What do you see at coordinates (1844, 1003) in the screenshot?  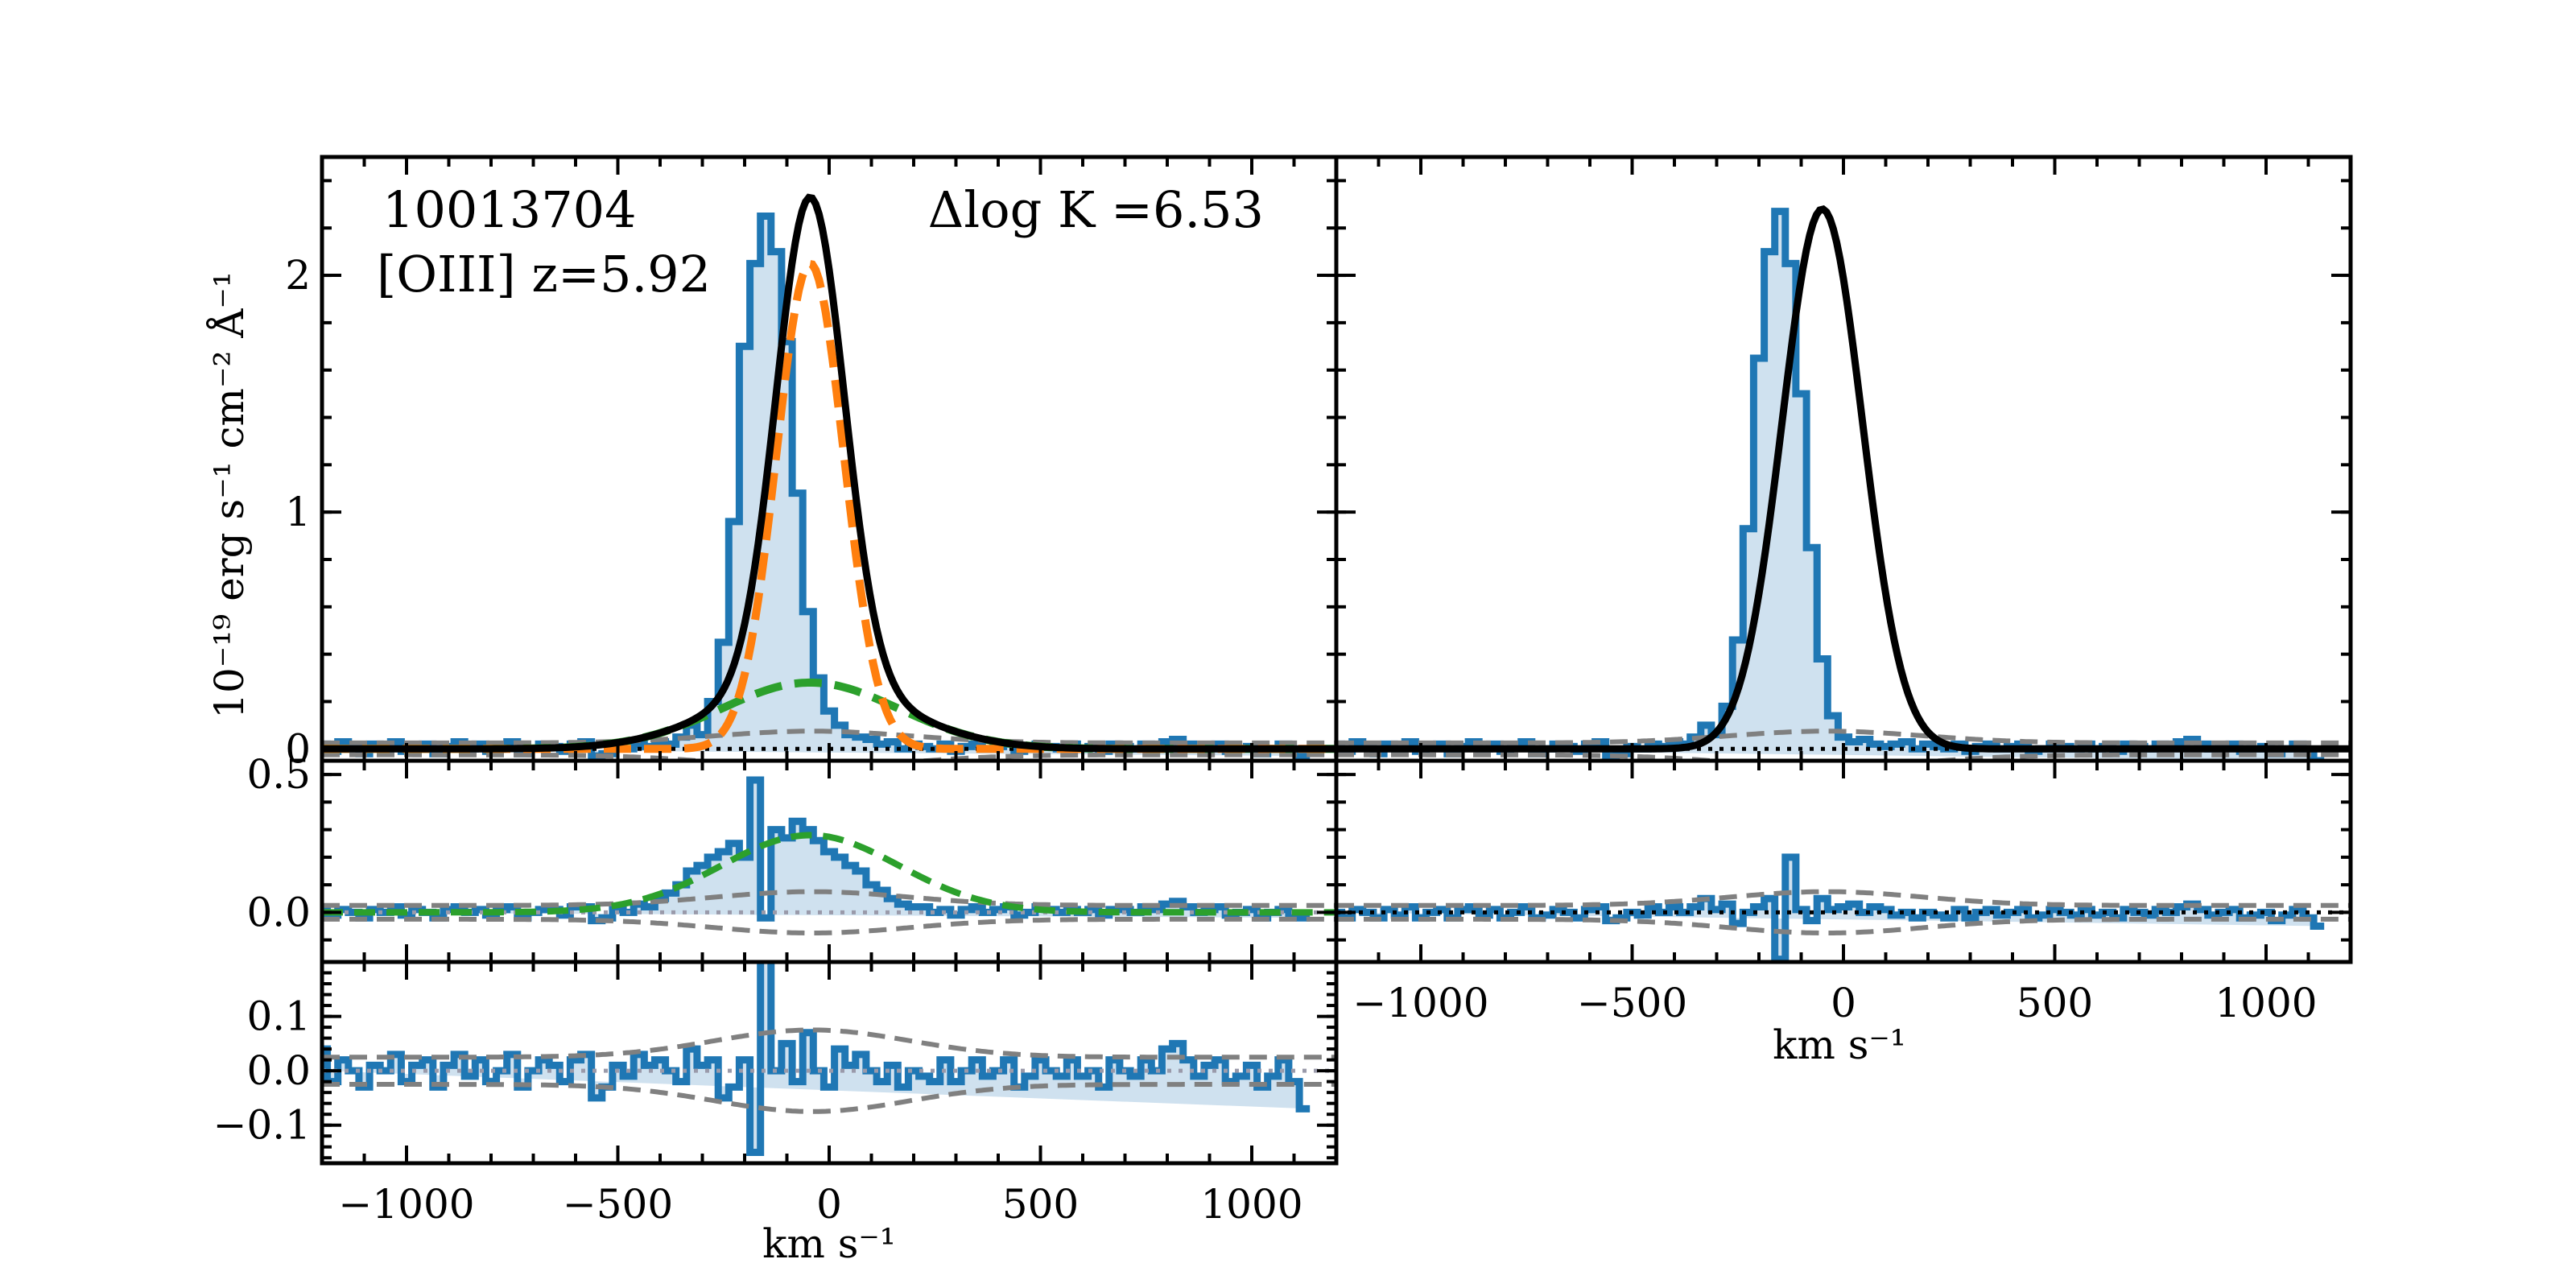 I see `res-right-x-tick-label: 0` at bounding box center [1844, 1003].